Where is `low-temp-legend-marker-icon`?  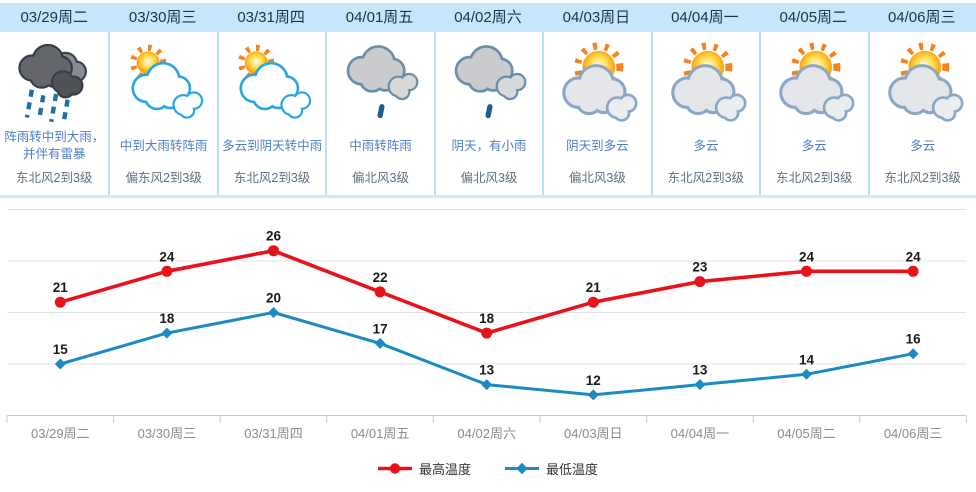 low-temp-legend-marker-icon is located at coordinates (522, 468).